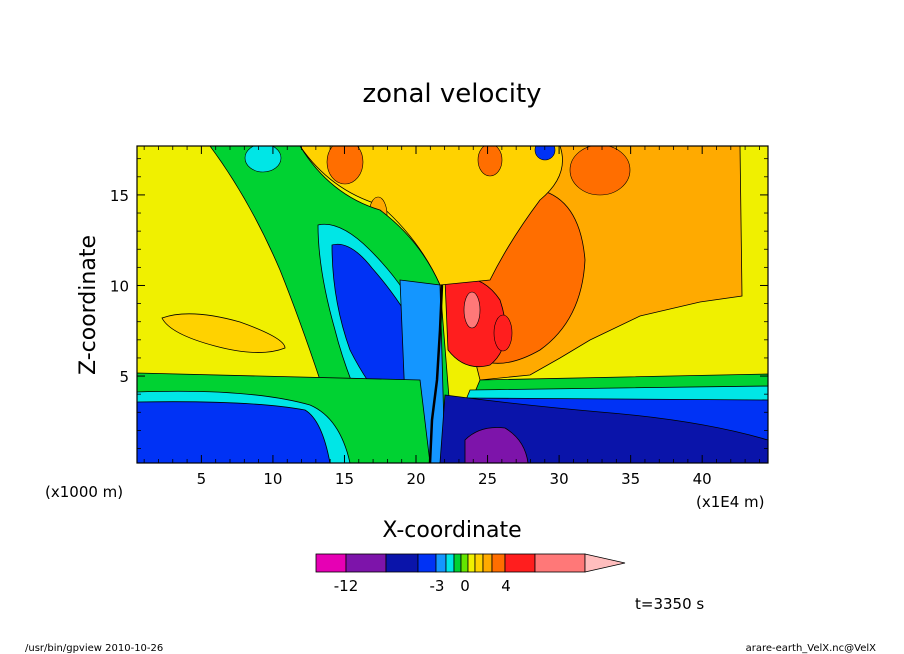  I want to click on x-axis-label: X-coordinate, so click(451, 530).